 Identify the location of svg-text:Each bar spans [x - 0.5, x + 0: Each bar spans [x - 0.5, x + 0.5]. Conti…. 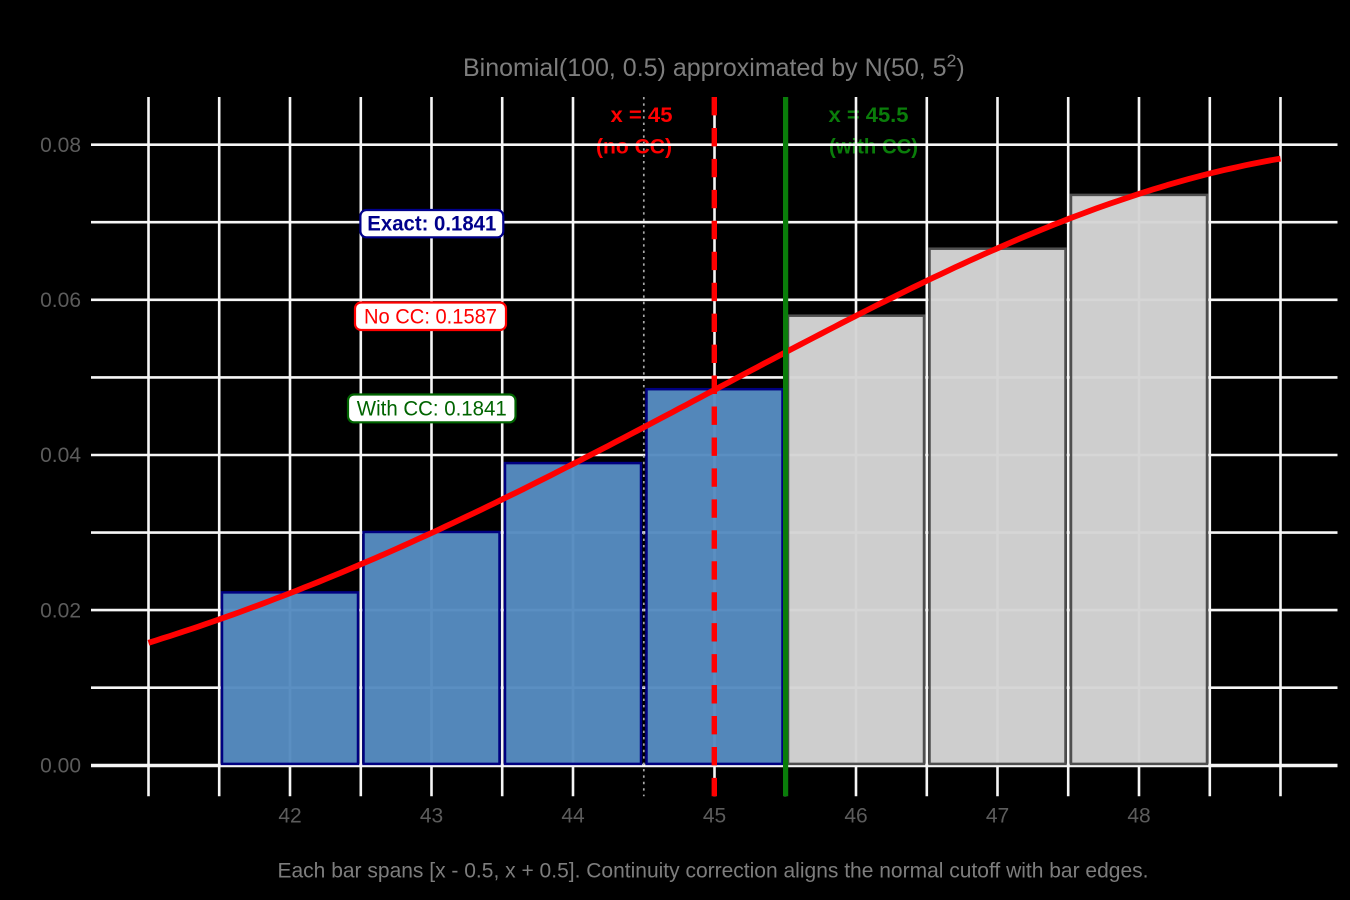
(713, 871).